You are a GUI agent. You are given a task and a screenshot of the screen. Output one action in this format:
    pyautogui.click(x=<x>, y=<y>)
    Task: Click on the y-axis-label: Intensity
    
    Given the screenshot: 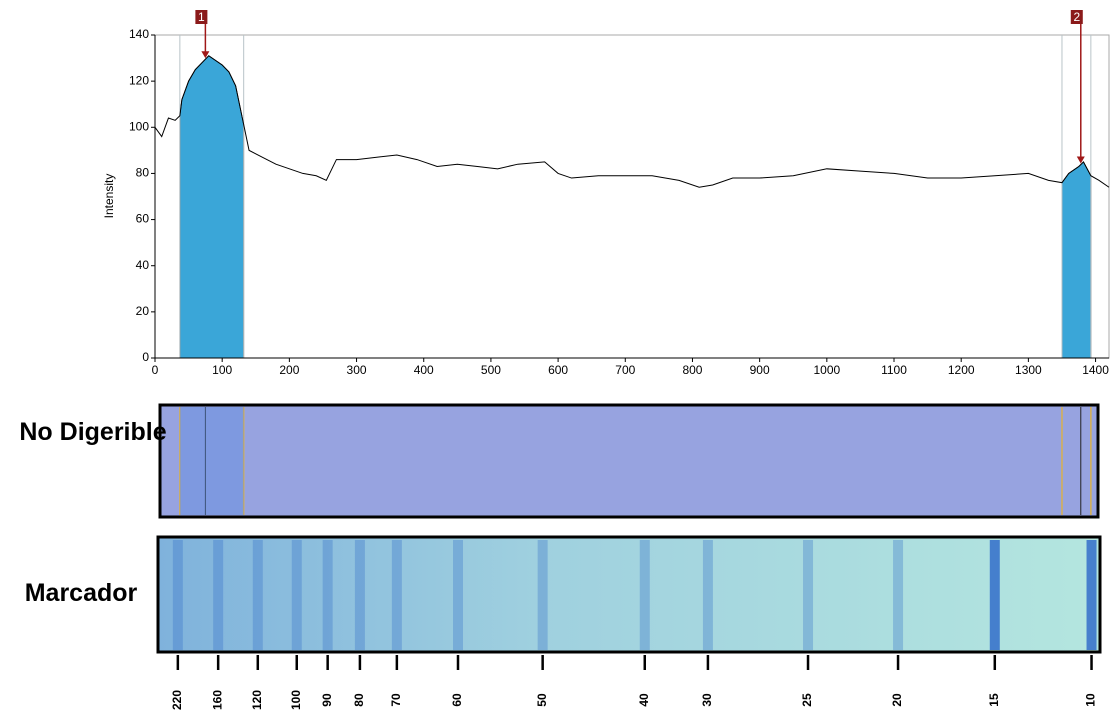 What is the action you would take?
    pyautogui.click(x=109, y=196)
    